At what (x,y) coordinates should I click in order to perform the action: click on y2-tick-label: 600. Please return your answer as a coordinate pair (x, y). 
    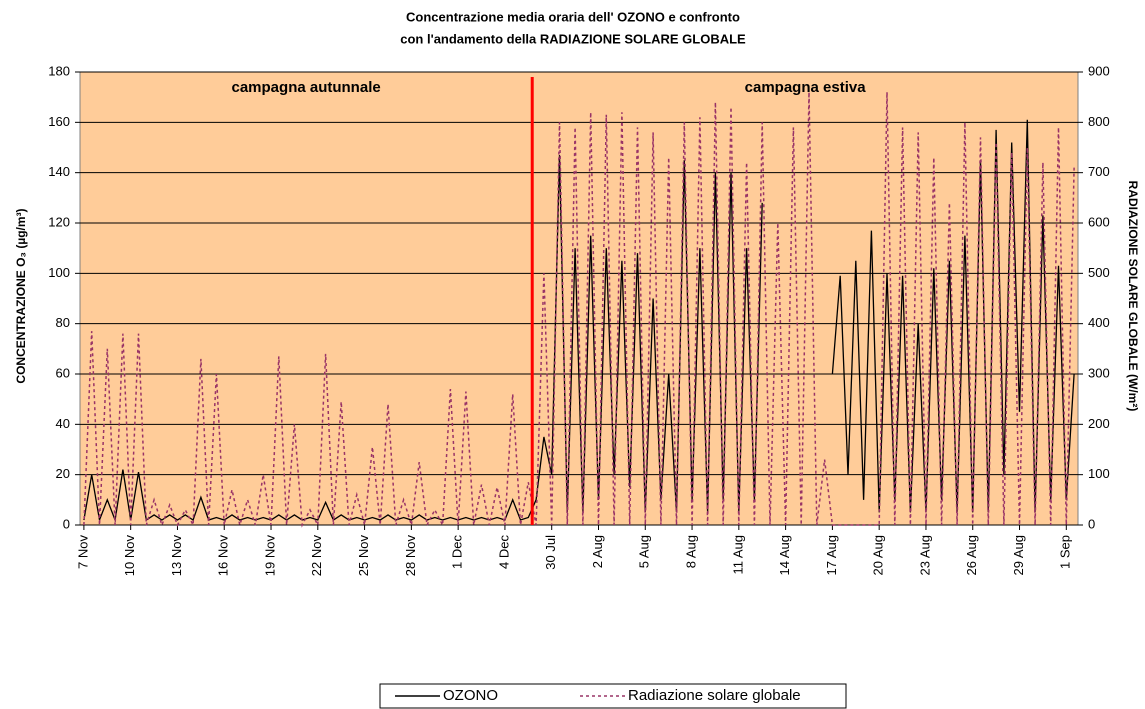
    Looking at the image, I should click on (1099, 221).